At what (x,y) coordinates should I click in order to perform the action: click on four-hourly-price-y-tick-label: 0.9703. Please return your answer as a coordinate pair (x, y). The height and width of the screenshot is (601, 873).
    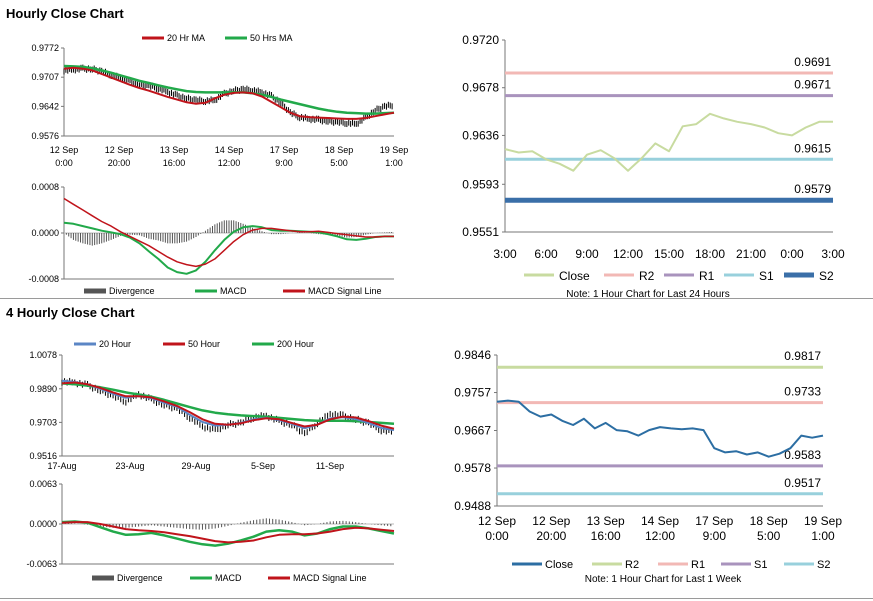
    Looking at the image, I should click on (43, 422).